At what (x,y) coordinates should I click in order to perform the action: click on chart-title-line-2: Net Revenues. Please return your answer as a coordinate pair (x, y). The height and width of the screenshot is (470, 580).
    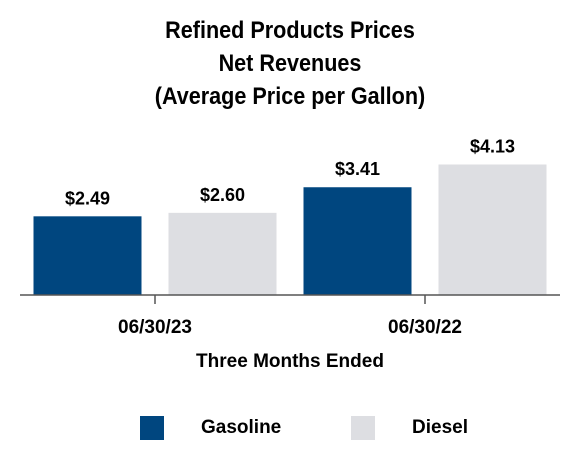
    Looking at the image, I should click on (290, 63).